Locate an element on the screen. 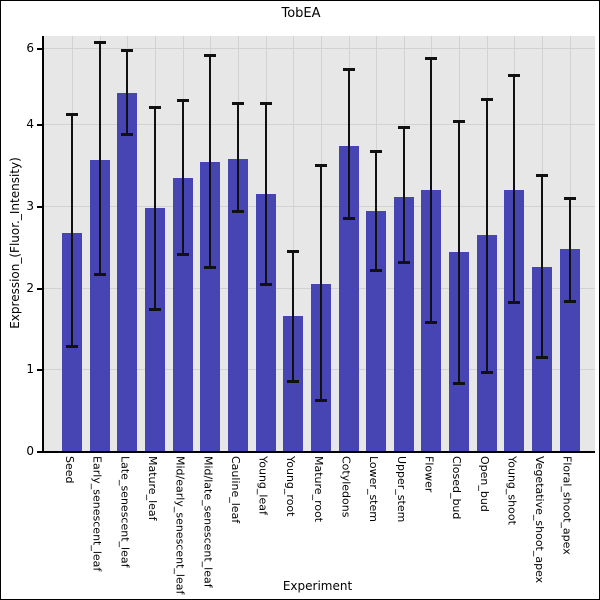 This screenshot has width=600, height=600. x-tick-label: Mature_leaf is located at coordinates (152, 488).